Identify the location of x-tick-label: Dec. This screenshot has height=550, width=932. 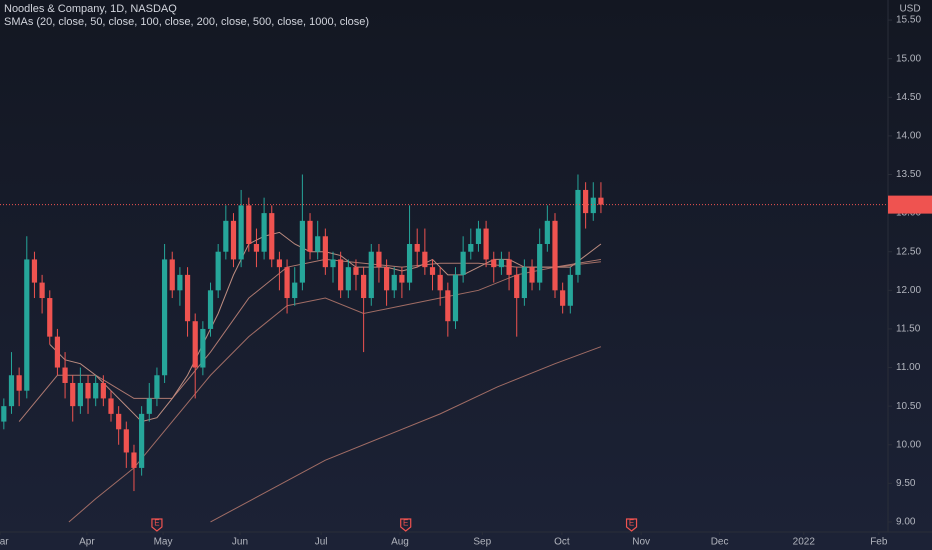
(720, 542).